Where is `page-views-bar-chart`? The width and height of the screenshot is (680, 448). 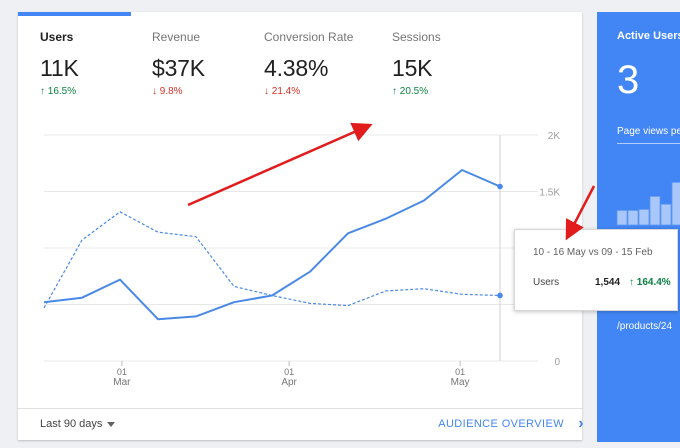 page-views-bar-chart is located at coordinates (648, 203).